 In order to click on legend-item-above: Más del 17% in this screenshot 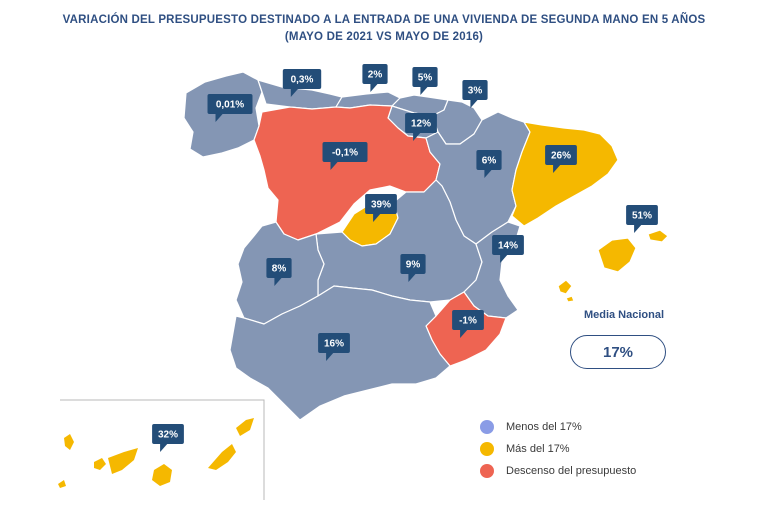, I will do `click(558, 449)`.